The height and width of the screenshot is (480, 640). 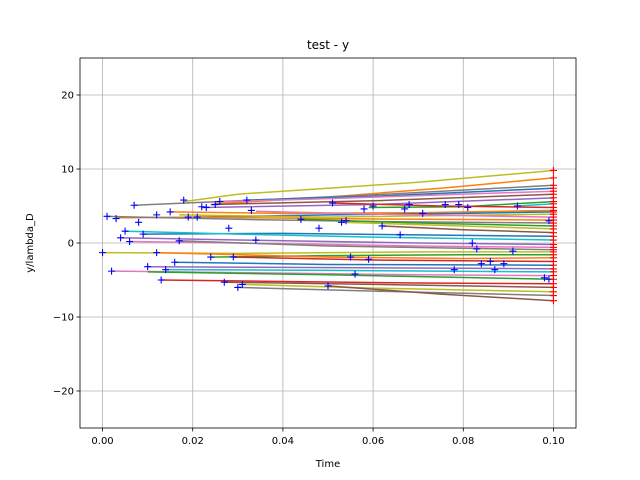 I want to click on y-tick-label: −20, so click(x=63, y=392).